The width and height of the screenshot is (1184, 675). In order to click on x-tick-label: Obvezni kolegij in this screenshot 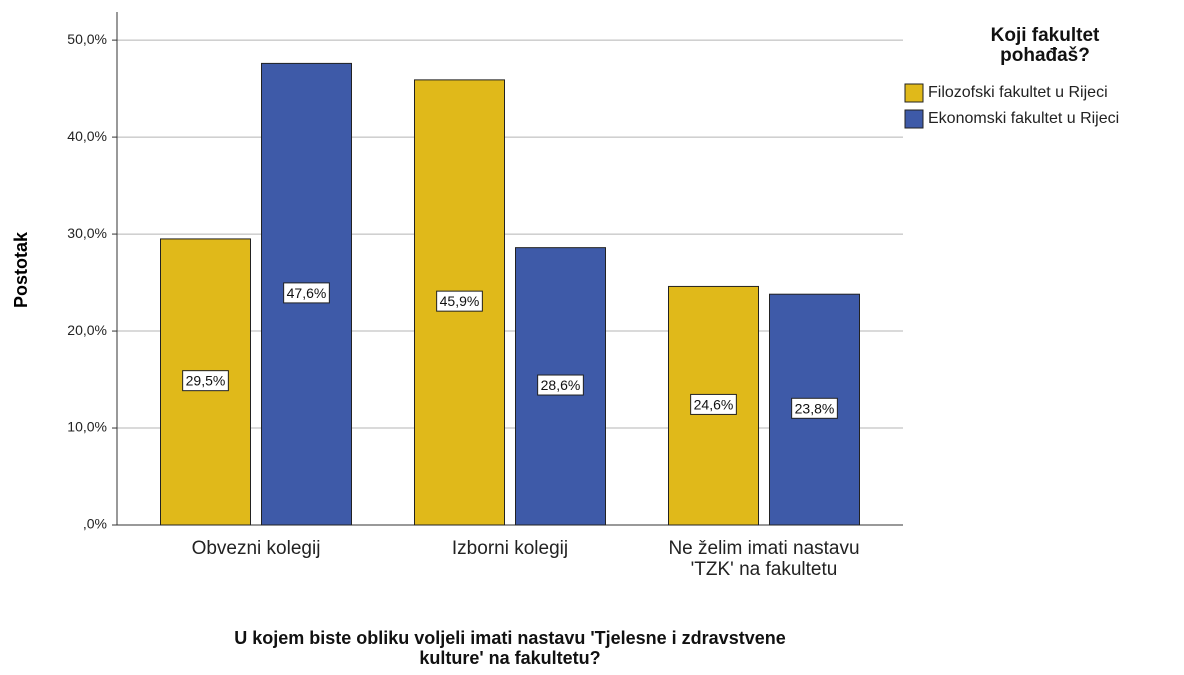, I will do `click(256, 548)`.